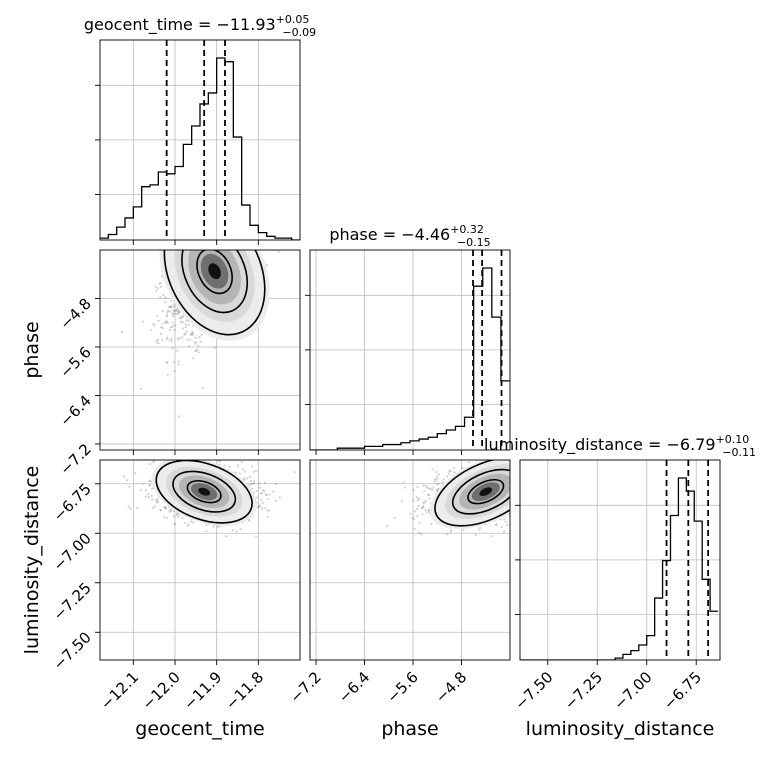 The width and height of the screenshot is (760, 760). What do you see at coordinates (299, 32) in the screenshot?
I see `title-minus: −0.09` at bounding box center [299, 32].